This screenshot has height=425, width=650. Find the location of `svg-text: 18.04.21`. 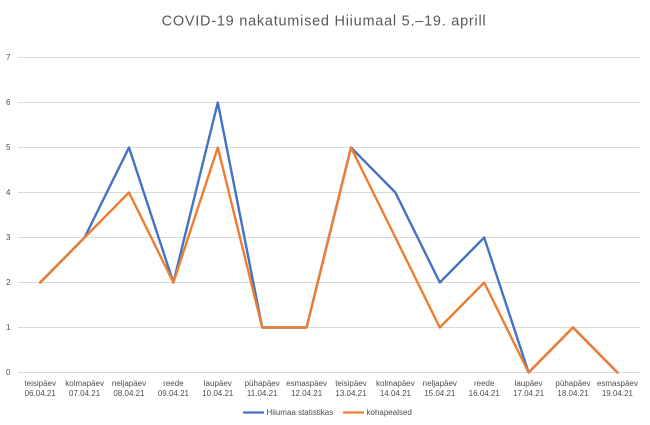

svg-text: 18.04.21 is located at coordinates (573, 393).